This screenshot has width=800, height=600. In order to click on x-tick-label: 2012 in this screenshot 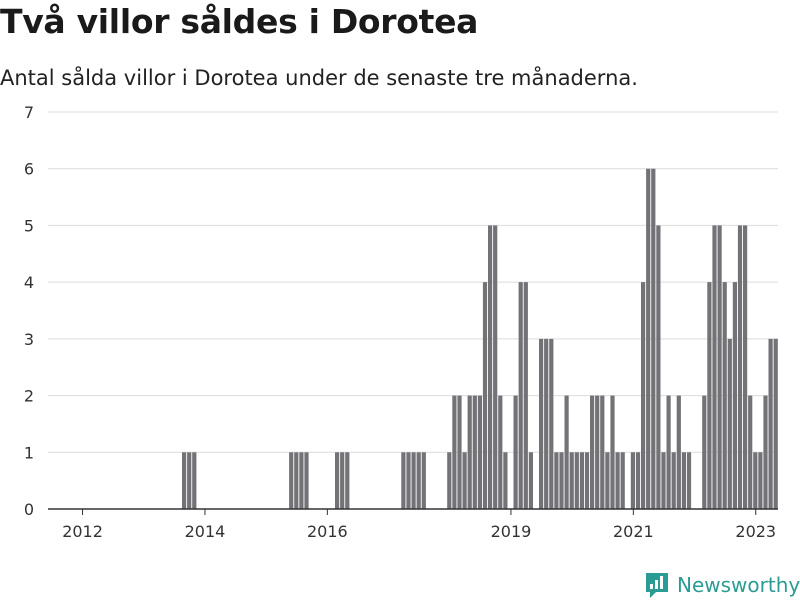, I will do `click(82, 531)`.